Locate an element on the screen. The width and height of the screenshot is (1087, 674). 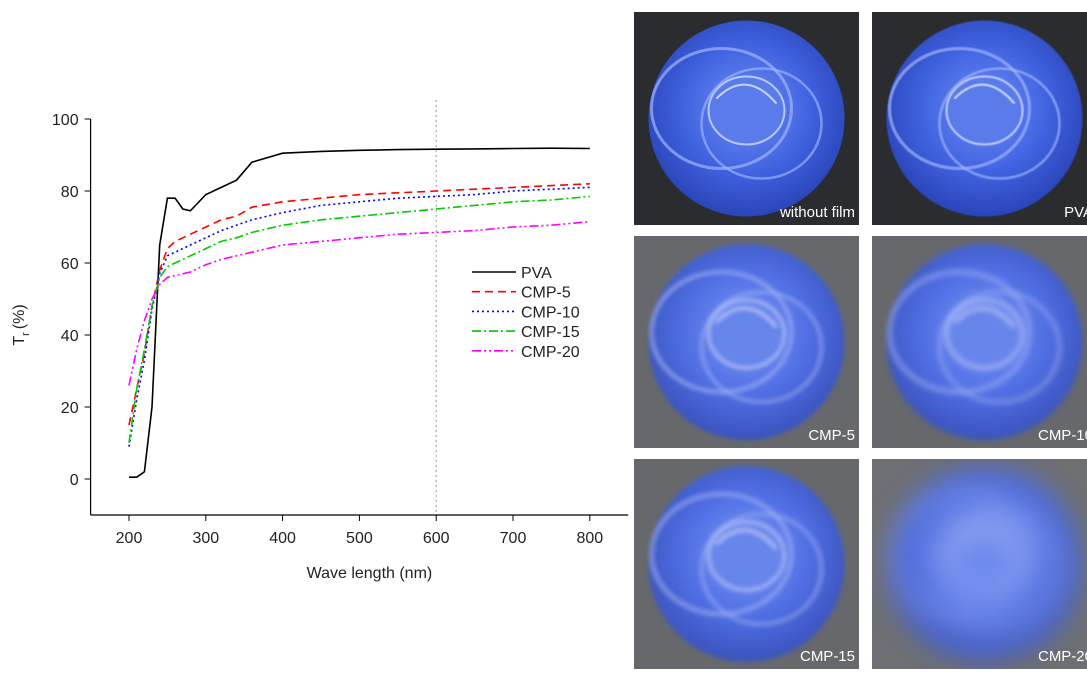
photo: CMP-10 is located at coordinates (979, 342).